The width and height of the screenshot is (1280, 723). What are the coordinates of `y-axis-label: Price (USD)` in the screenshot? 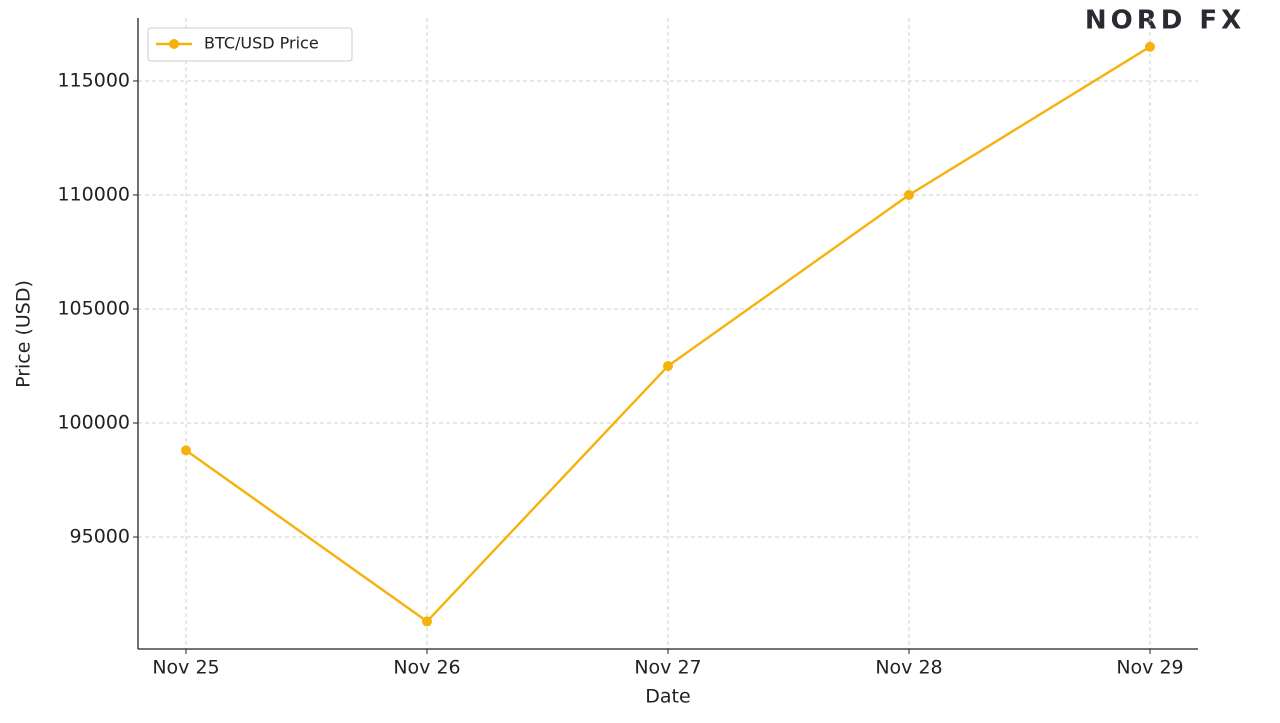 It's located at (24, 334).